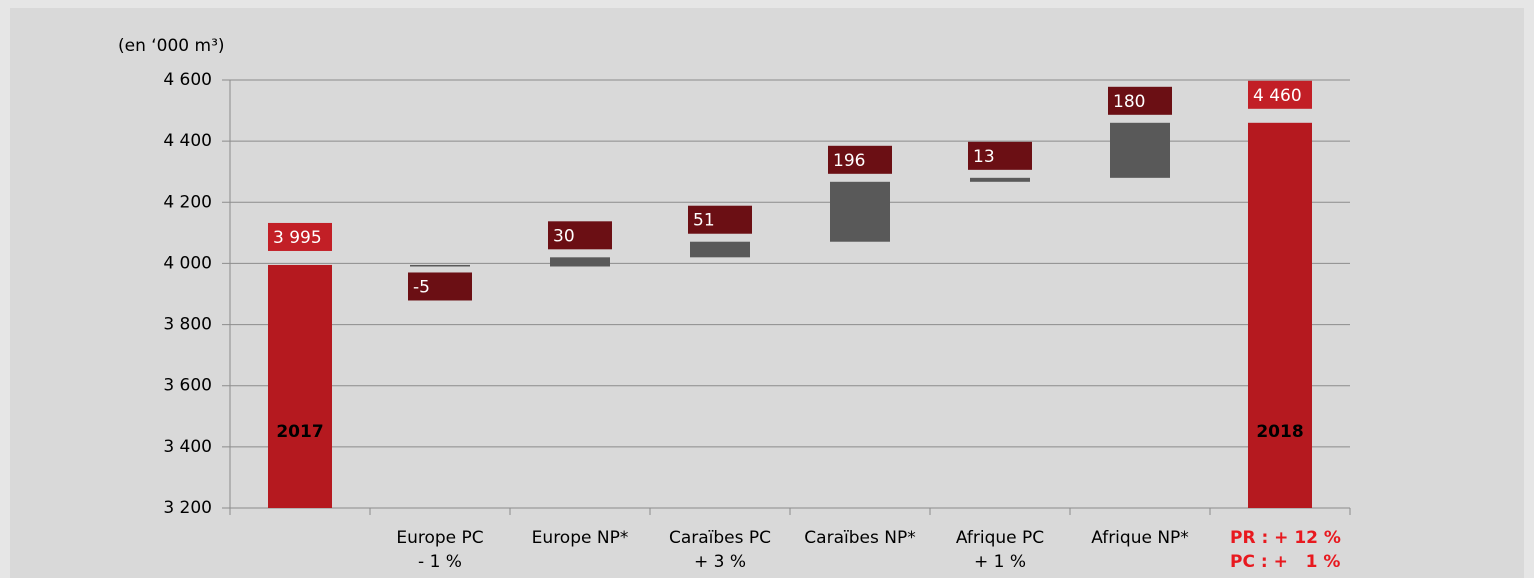 The height and width of the screenshot is (578, 1534). Describe the element at coordinates (187, 263) in the screenshot. I see `y-tick-label: 4 000` at that location.